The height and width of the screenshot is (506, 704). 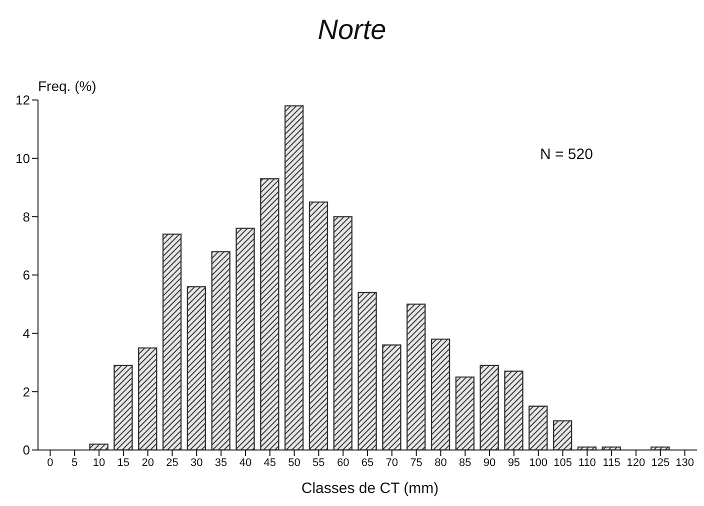 I want to click on x-tick-label: 30, so click(x=196, y=462).